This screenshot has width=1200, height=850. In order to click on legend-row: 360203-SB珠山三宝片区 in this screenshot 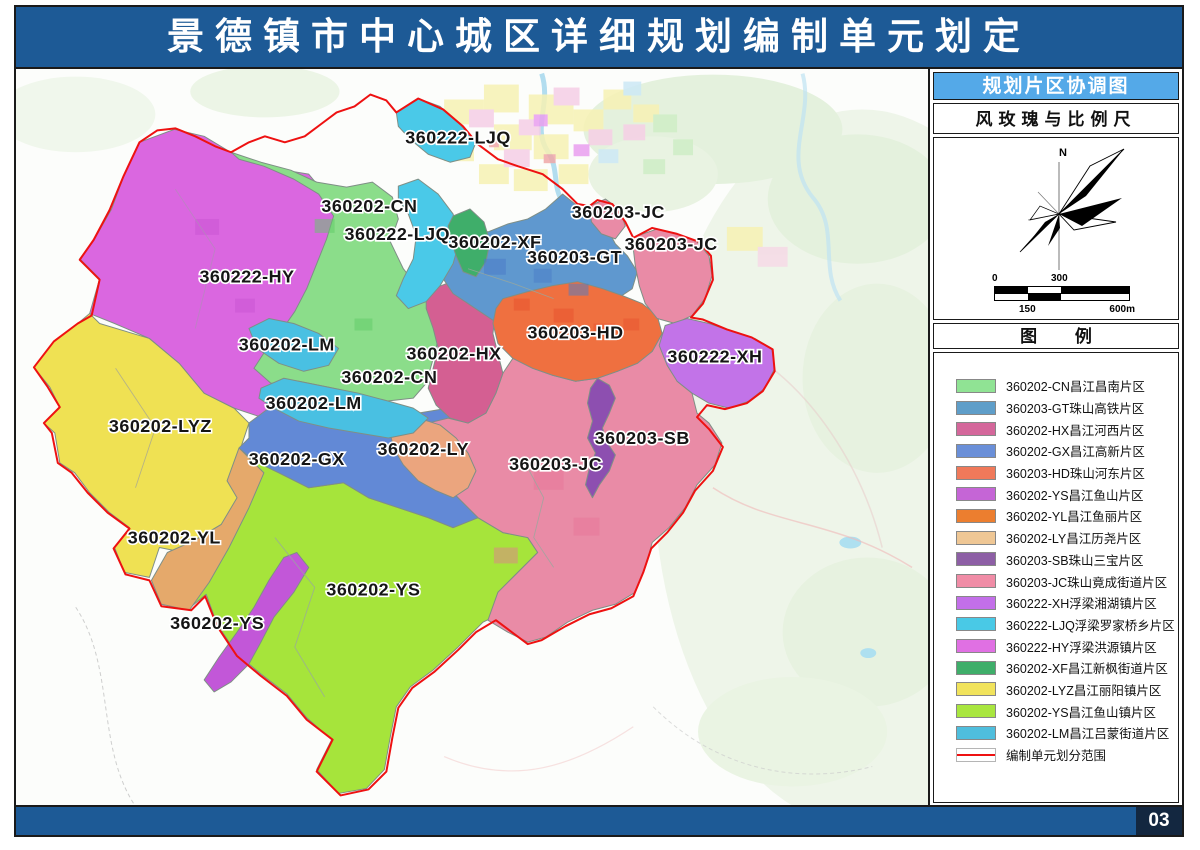, I will do `click(1067, 560)`.